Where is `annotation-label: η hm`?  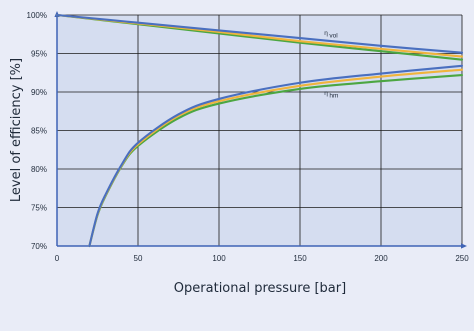 annotation-label: η hm is located at coordinates (331, 95).